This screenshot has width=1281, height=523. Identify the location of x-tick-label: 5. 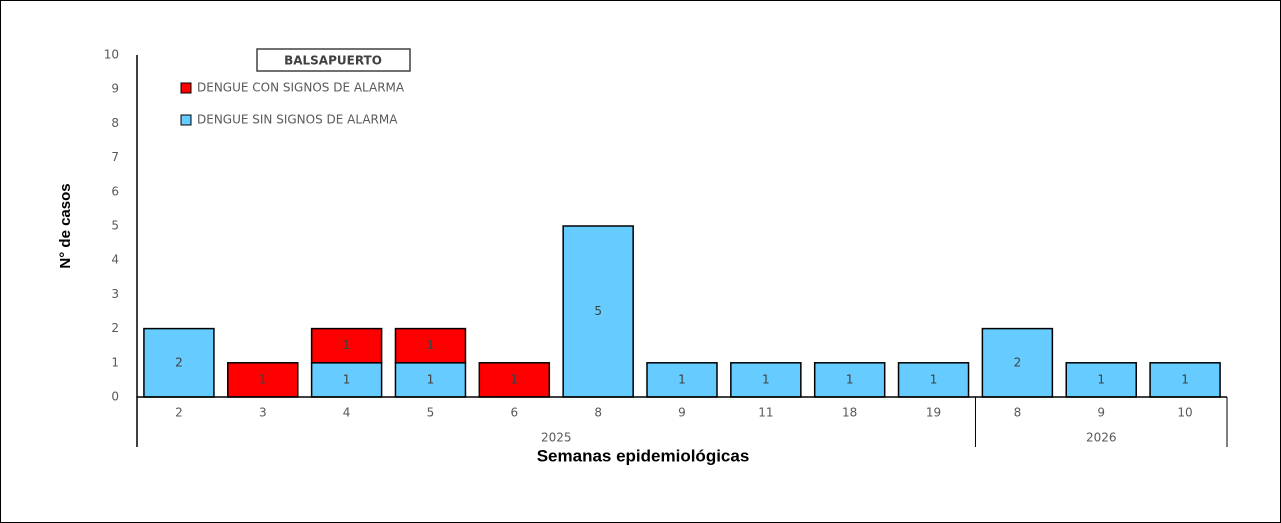
(431, 413).